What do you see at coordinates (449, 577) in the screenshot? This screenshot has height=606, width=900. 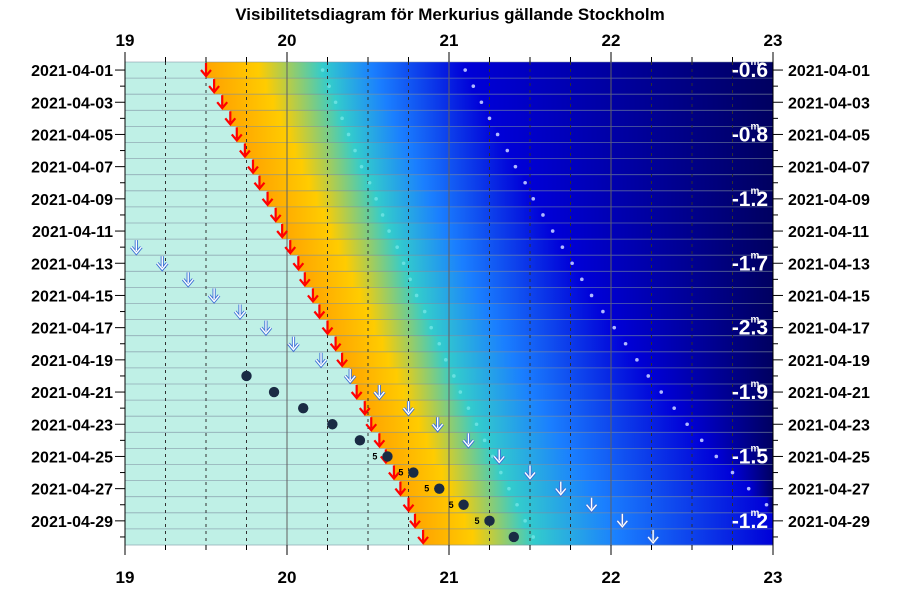 I see `hour-label-bottom: 21` at bounding box center [449, 577].